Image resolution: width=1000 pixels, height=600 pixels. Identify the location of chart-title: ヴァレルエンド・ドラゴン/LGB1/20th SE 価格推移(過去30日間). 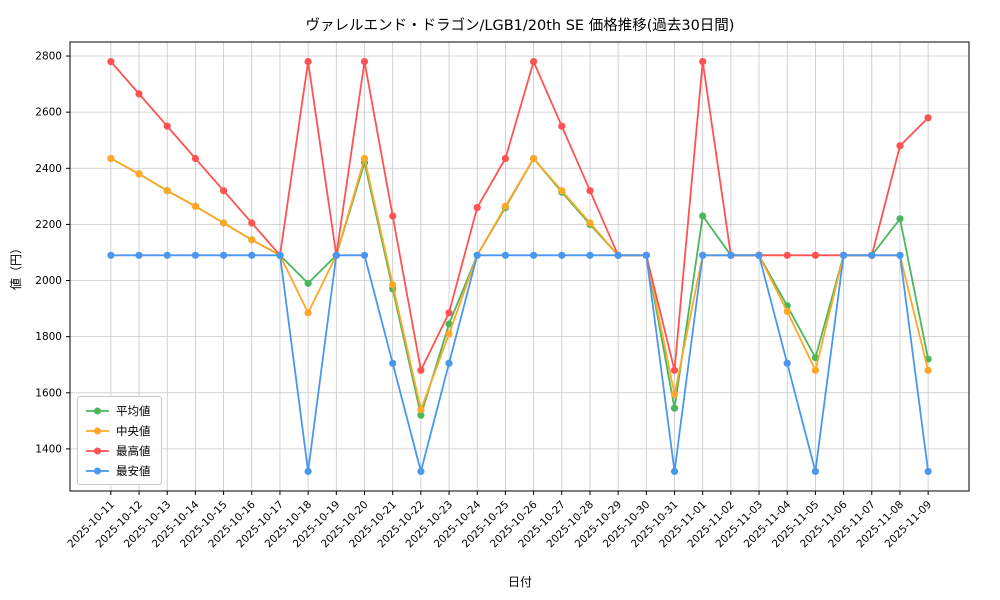
(520, 25).